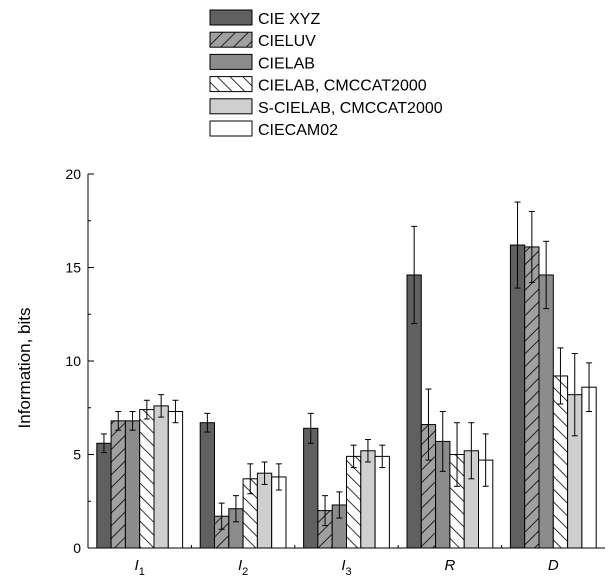  What do you see at coordinates (286, 63) in the screenshot?
I see `legend-label: CIELAB` at bounding box center [286, 63].